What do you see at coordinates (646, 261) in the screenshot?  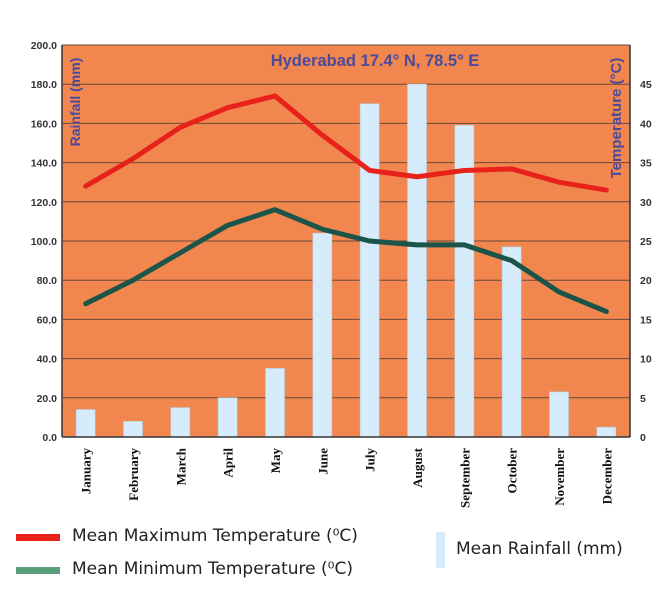 I see `y-right-ticks: 0 5 10 15 20 25 30 35 40 45` at bounding box center [646, 261].